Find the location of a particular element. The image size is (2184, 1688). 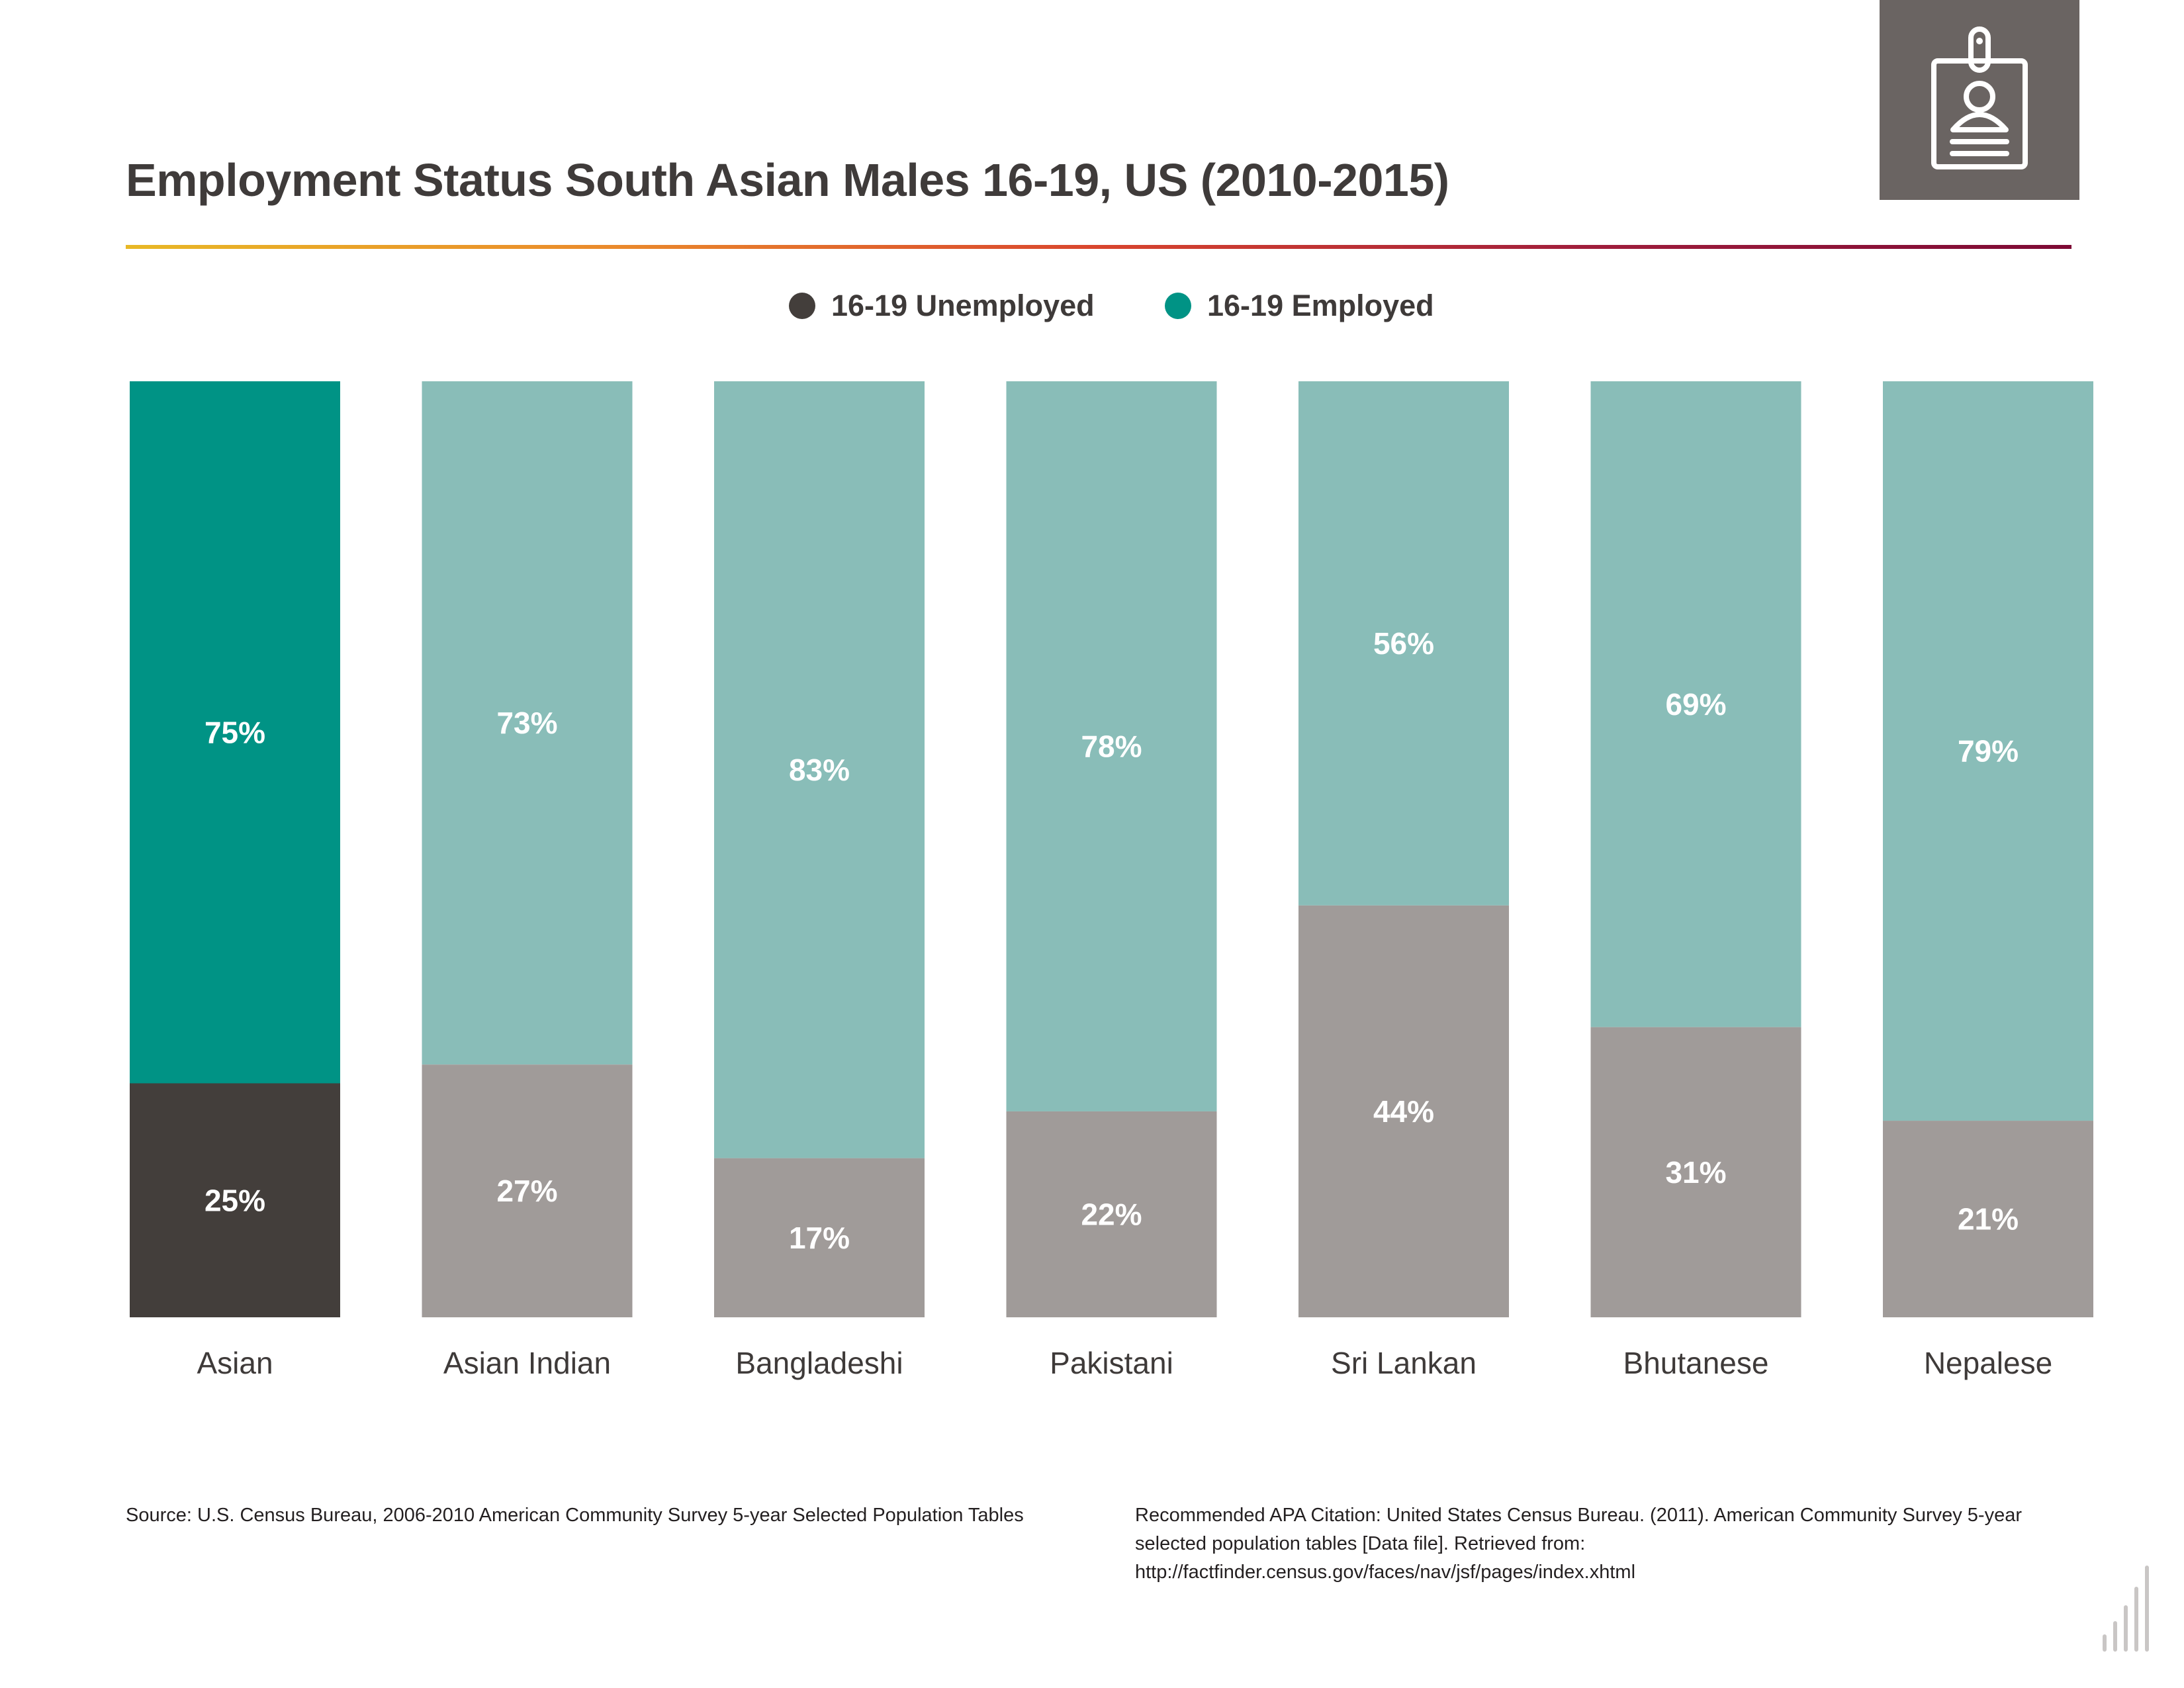

title-divider is located at coordinates (1098, 247).